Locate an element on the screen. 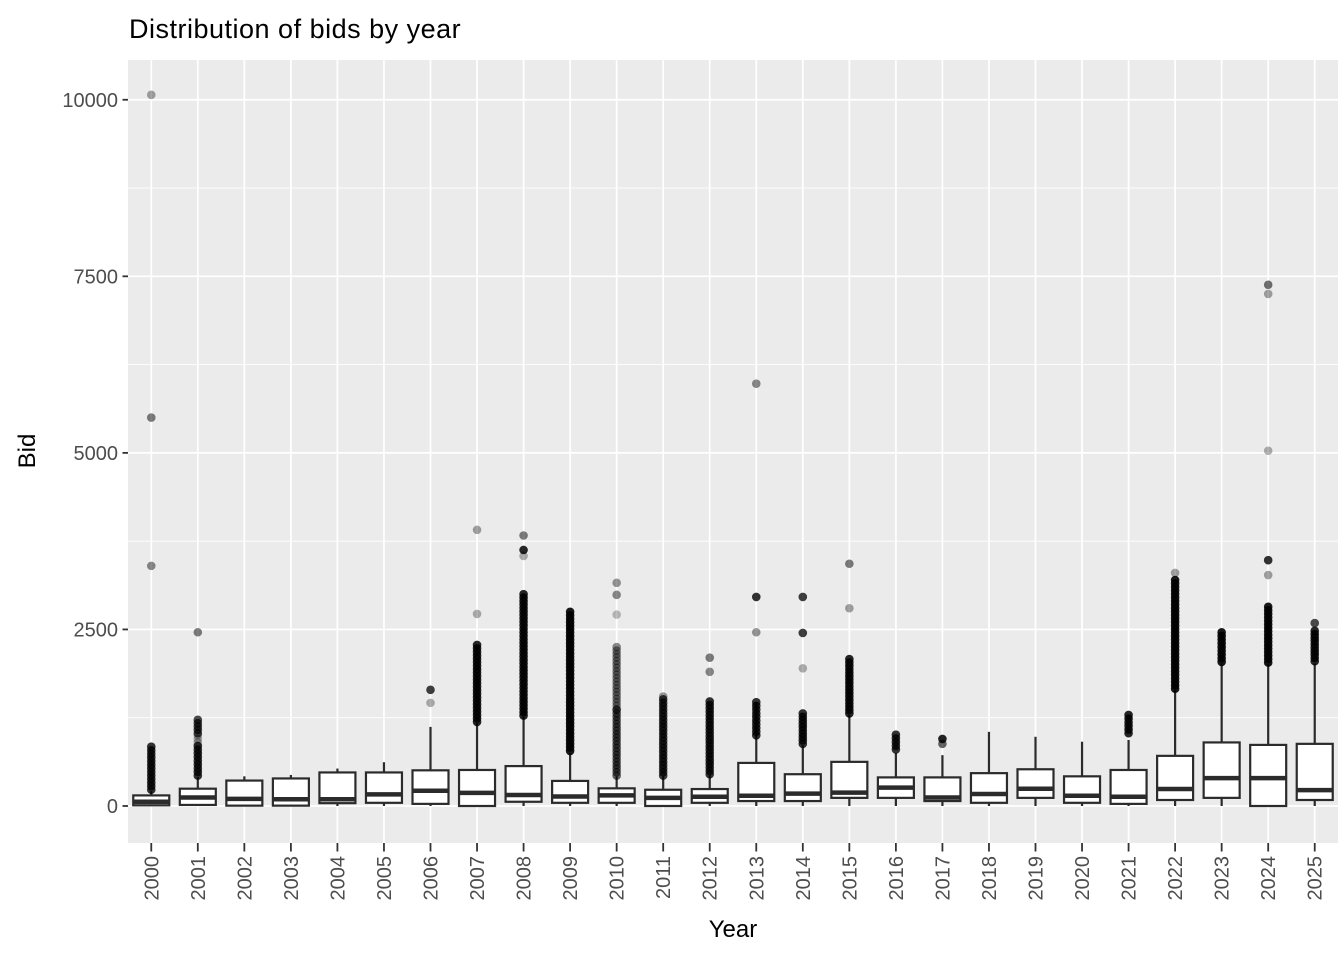 The width and height of the screenshot is (1344, 960). x-tick-label-2004: 2004 is located at coordinates (338, 878).